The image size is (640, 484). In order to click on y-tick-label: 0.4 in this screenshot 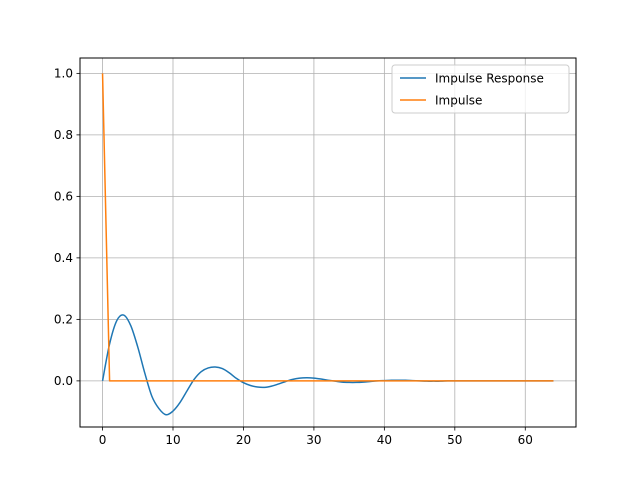, I will do `click(63, 258)`.